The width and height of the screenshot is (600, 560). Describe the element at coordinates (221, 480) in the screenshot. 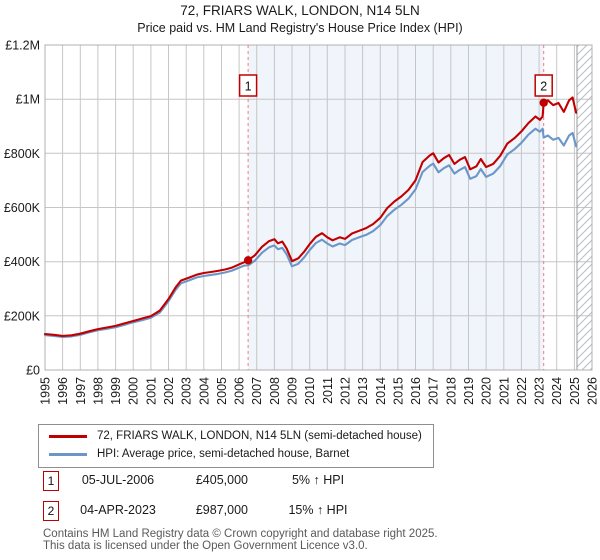

I see `sale-1-price: £405,000` at that location.